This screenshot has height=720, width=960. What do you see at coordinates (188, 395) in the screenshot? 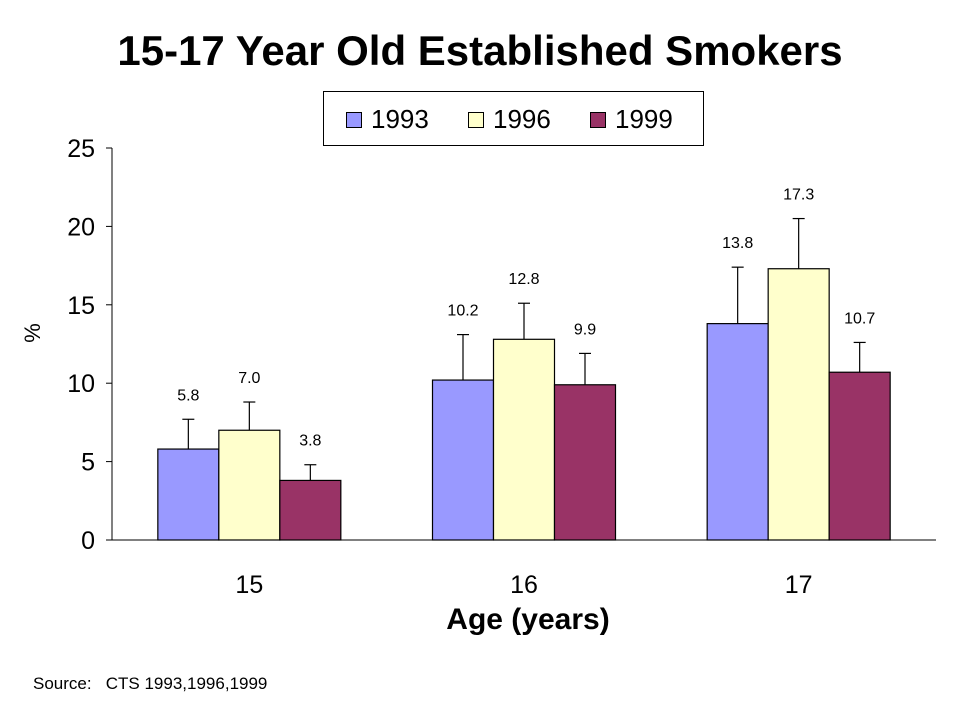
I see `data-label-1993-15: 5.8` at bounding box center [188, 395].